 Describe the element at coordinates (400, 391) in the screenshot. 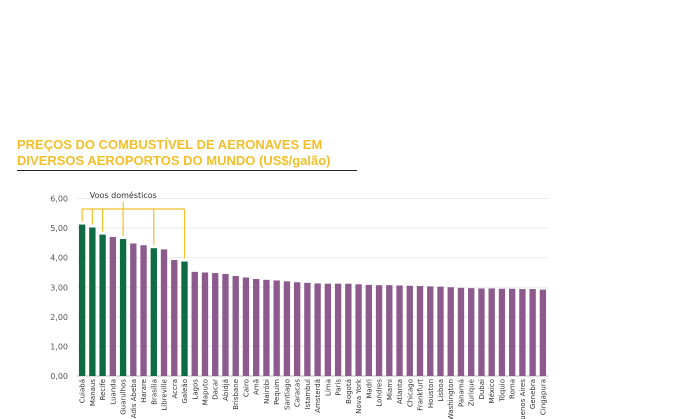

I see `x-tick-label: Atlanta` at that location.